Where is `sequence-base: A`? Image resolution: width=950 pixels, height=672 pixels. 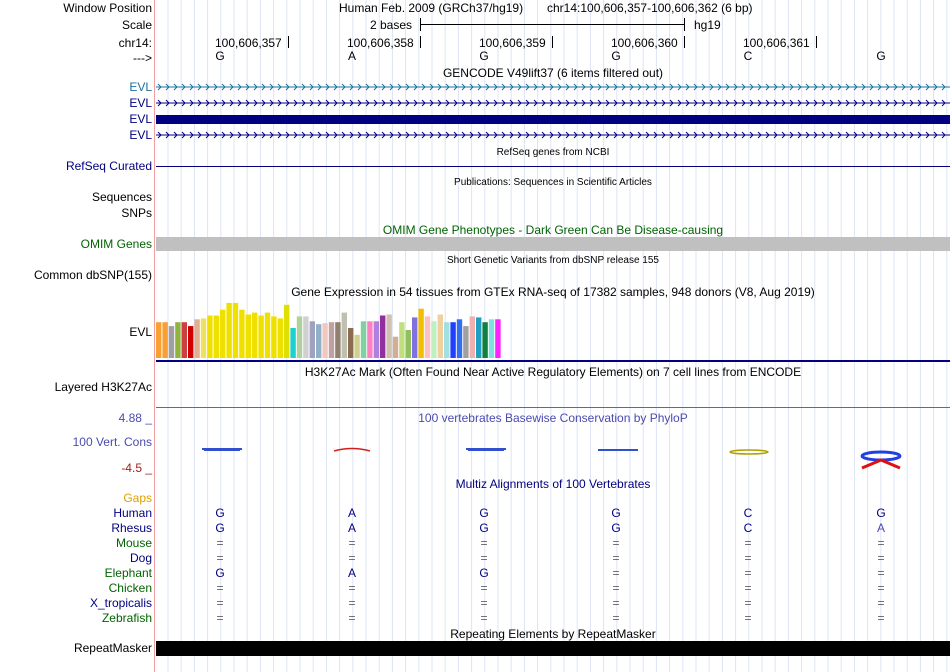 sequence-base: A is located at coordinates (351, 56).